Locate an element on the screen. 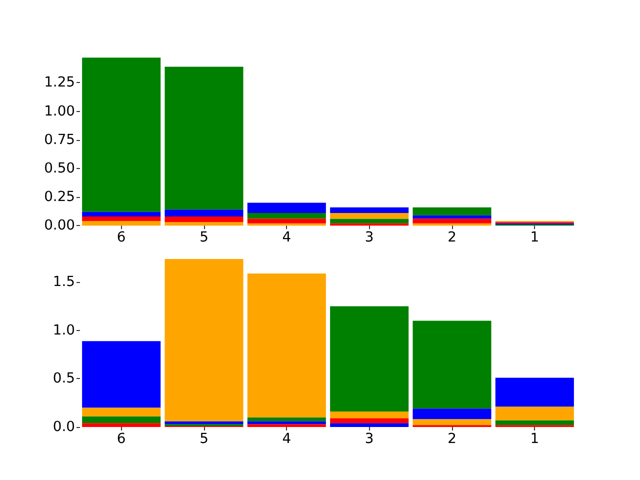 The height and width of the screenshot is (480, 640). y-tick-label: 1.5 is located at coordinates (63, 282).